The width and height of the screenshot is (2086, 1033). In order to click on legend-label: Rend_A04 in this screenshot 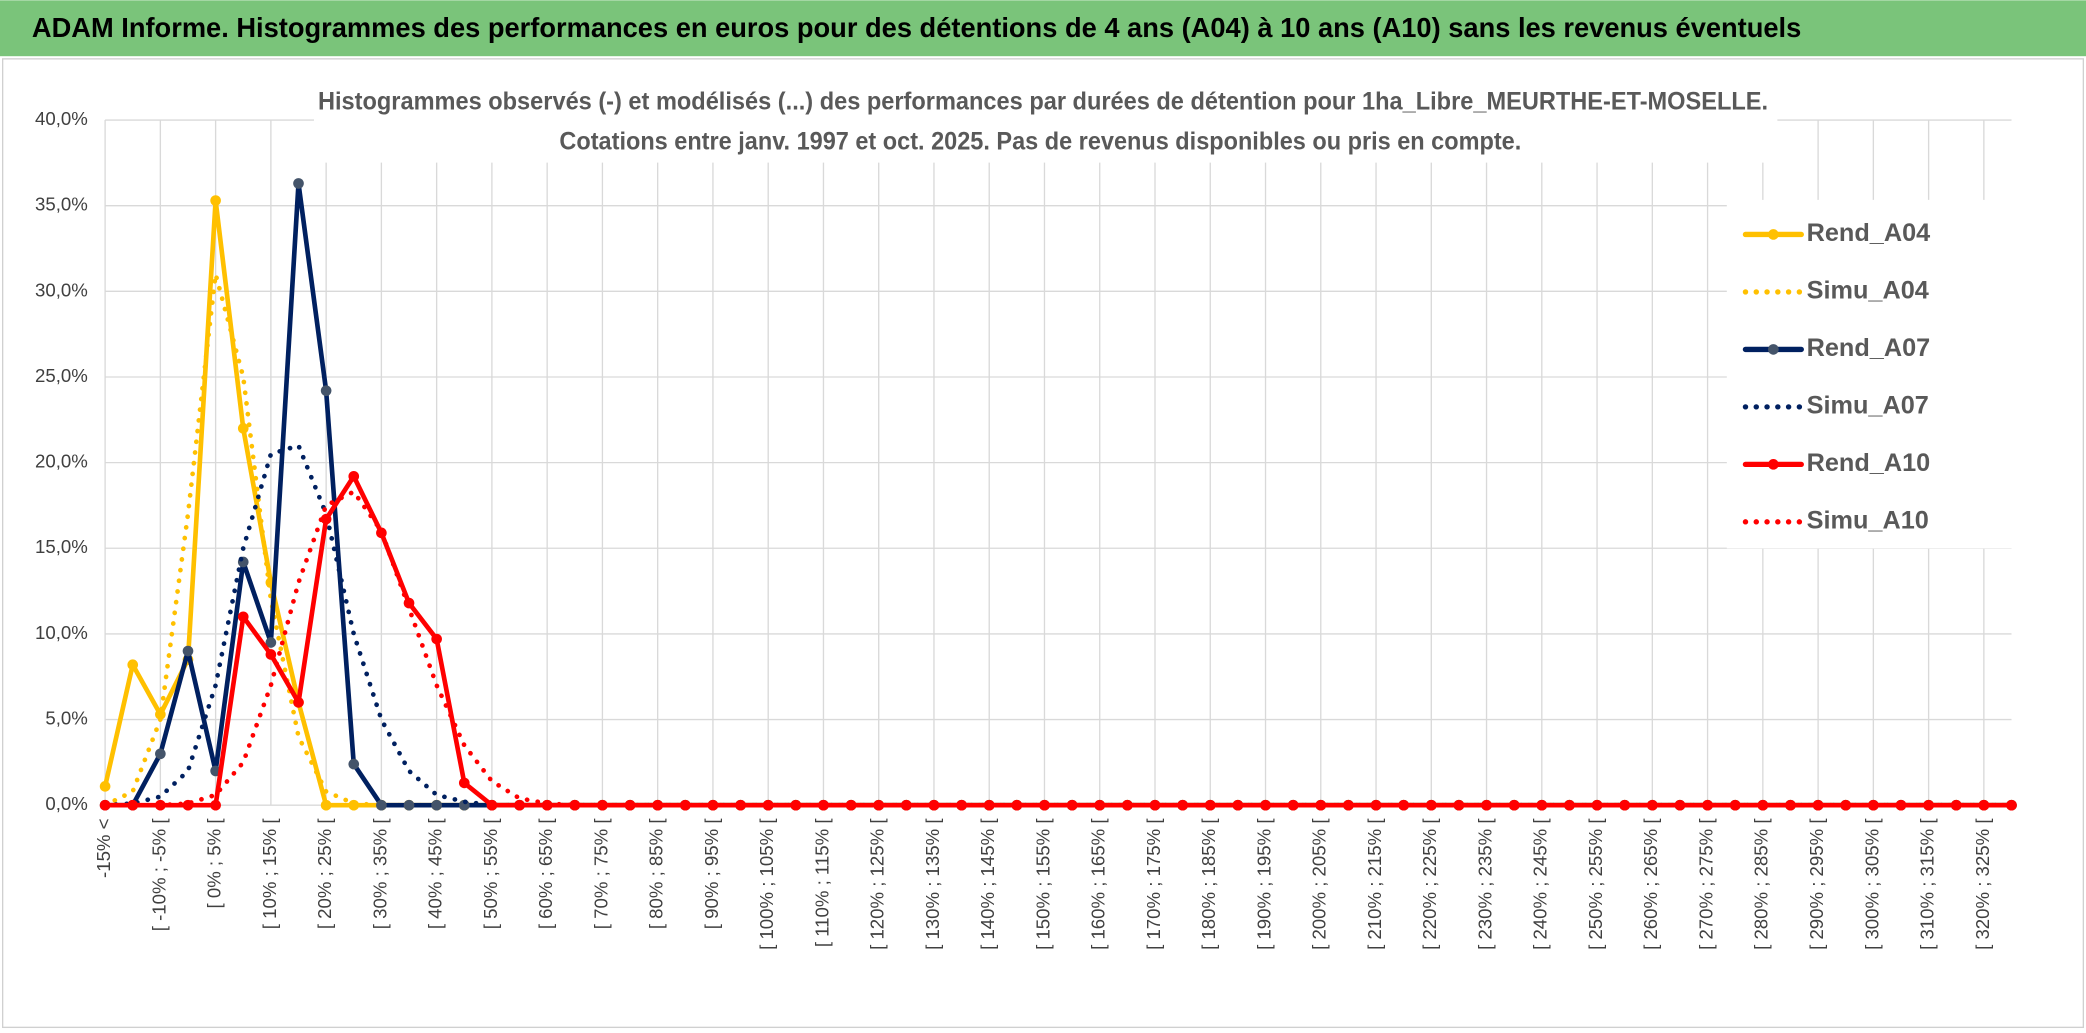, I will do `click(1869, 233)`.